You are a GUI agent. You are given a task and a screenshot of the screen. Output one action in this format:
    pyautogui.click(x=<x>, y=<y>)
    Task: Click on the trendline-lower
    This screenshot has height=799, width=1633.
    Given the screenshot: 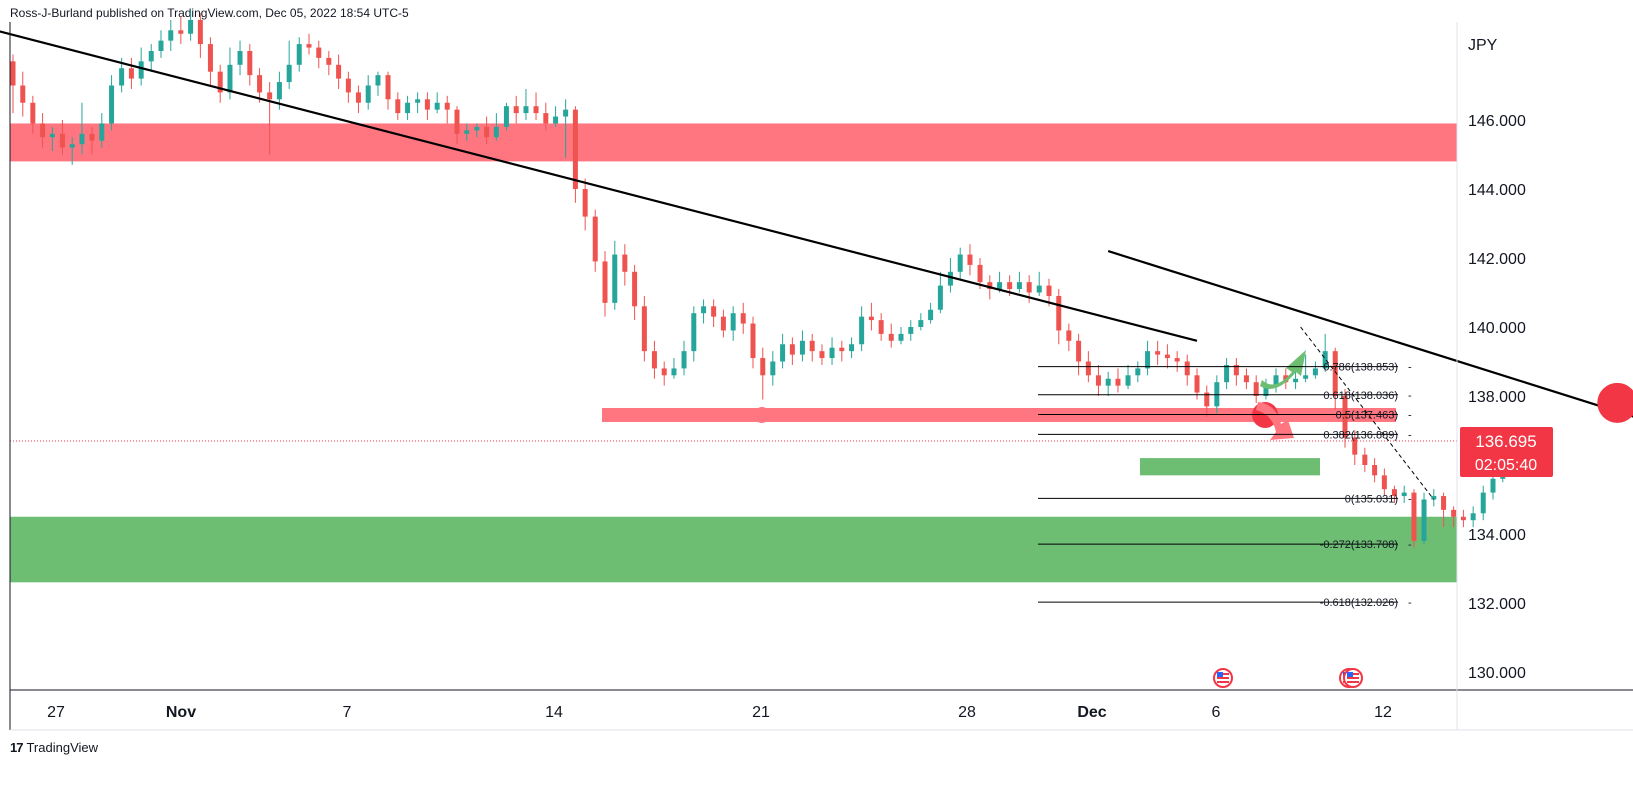 What is the action you would take?
    pyautogui.click(x=1370, y=354)
    